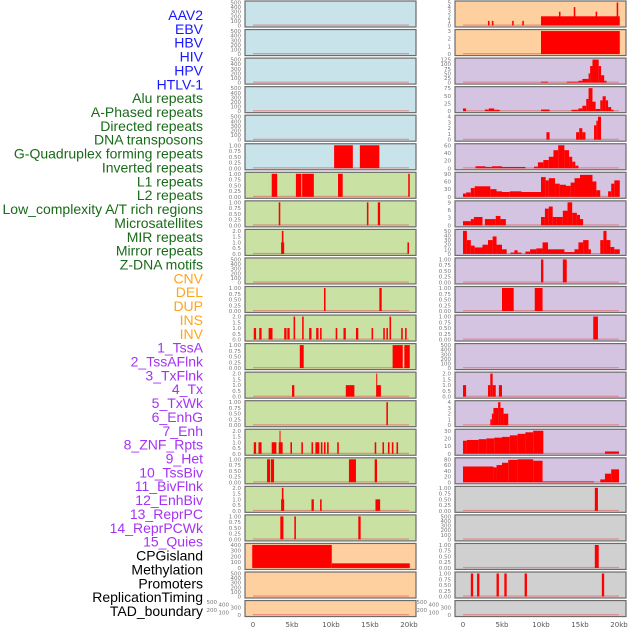 This screenshot has height=630, width=630. I want to click on track-label: Mirror repeats, so click(159, 251).